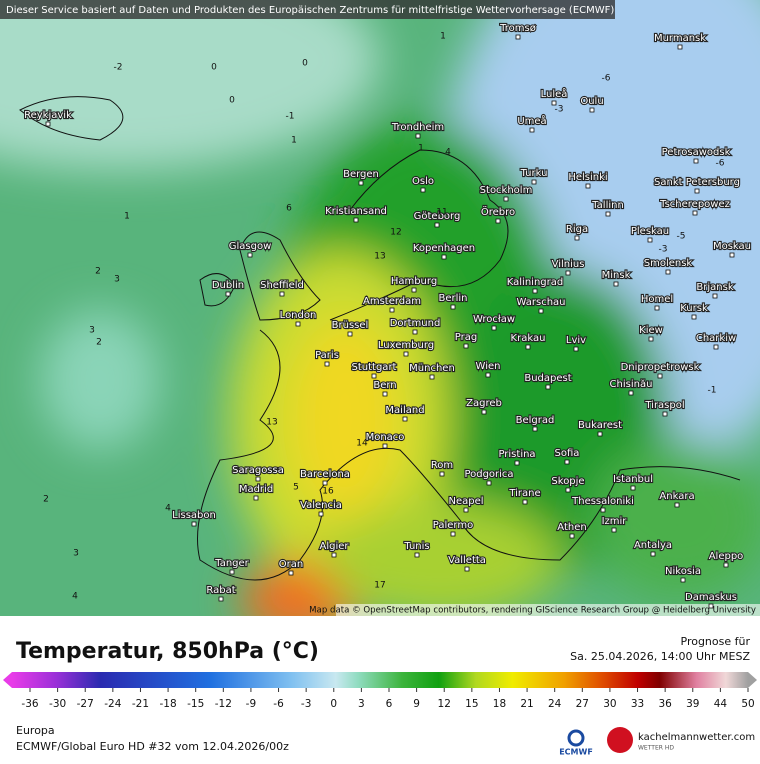 Image resolution: width=760 pixels, height=764 pixels. Describe the element at coordinates (296, 488) in the screenshot. I see `contour-label: 5` at that location.